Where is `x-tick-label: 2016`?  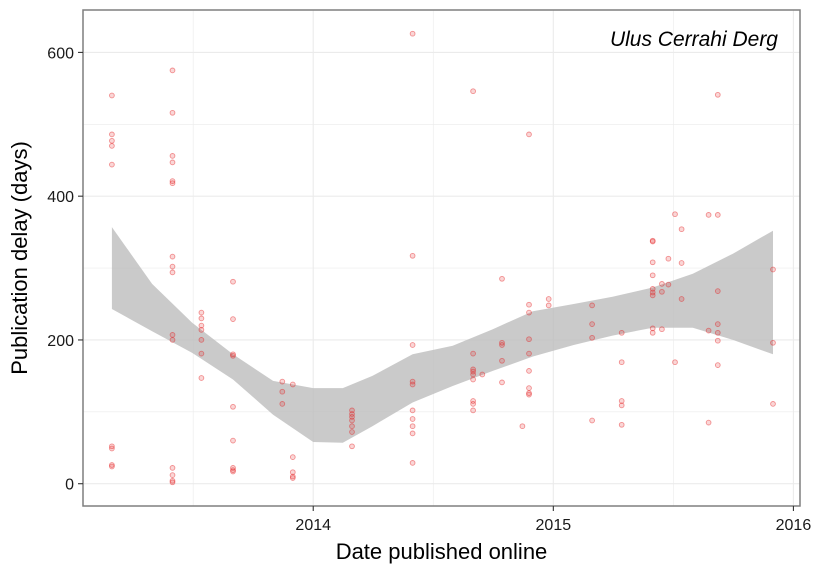 x-tick-label: 2016 is located at coordinates (794, 525).